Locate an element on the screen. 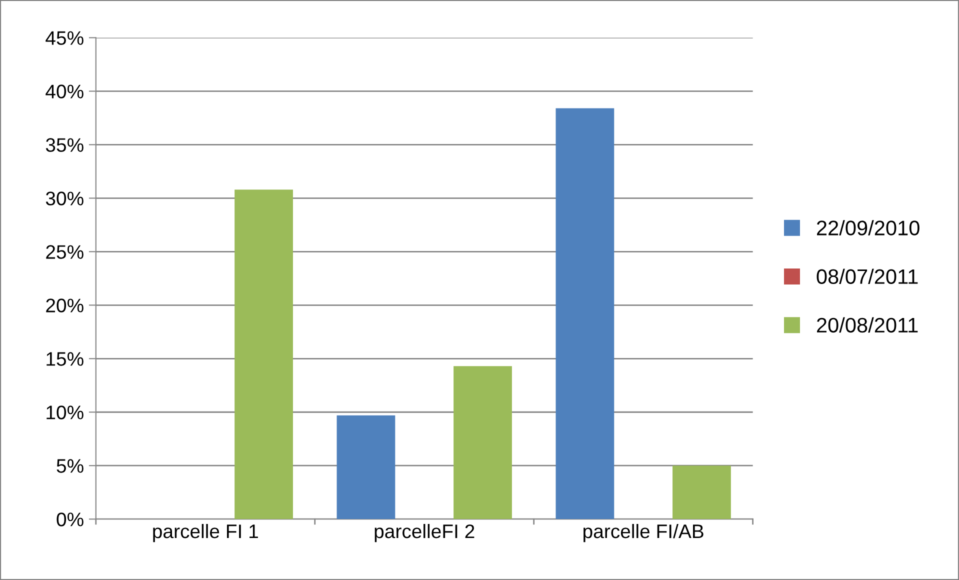  x-tick-label: parcelle FI/AB is located at coordinates (644, 533).